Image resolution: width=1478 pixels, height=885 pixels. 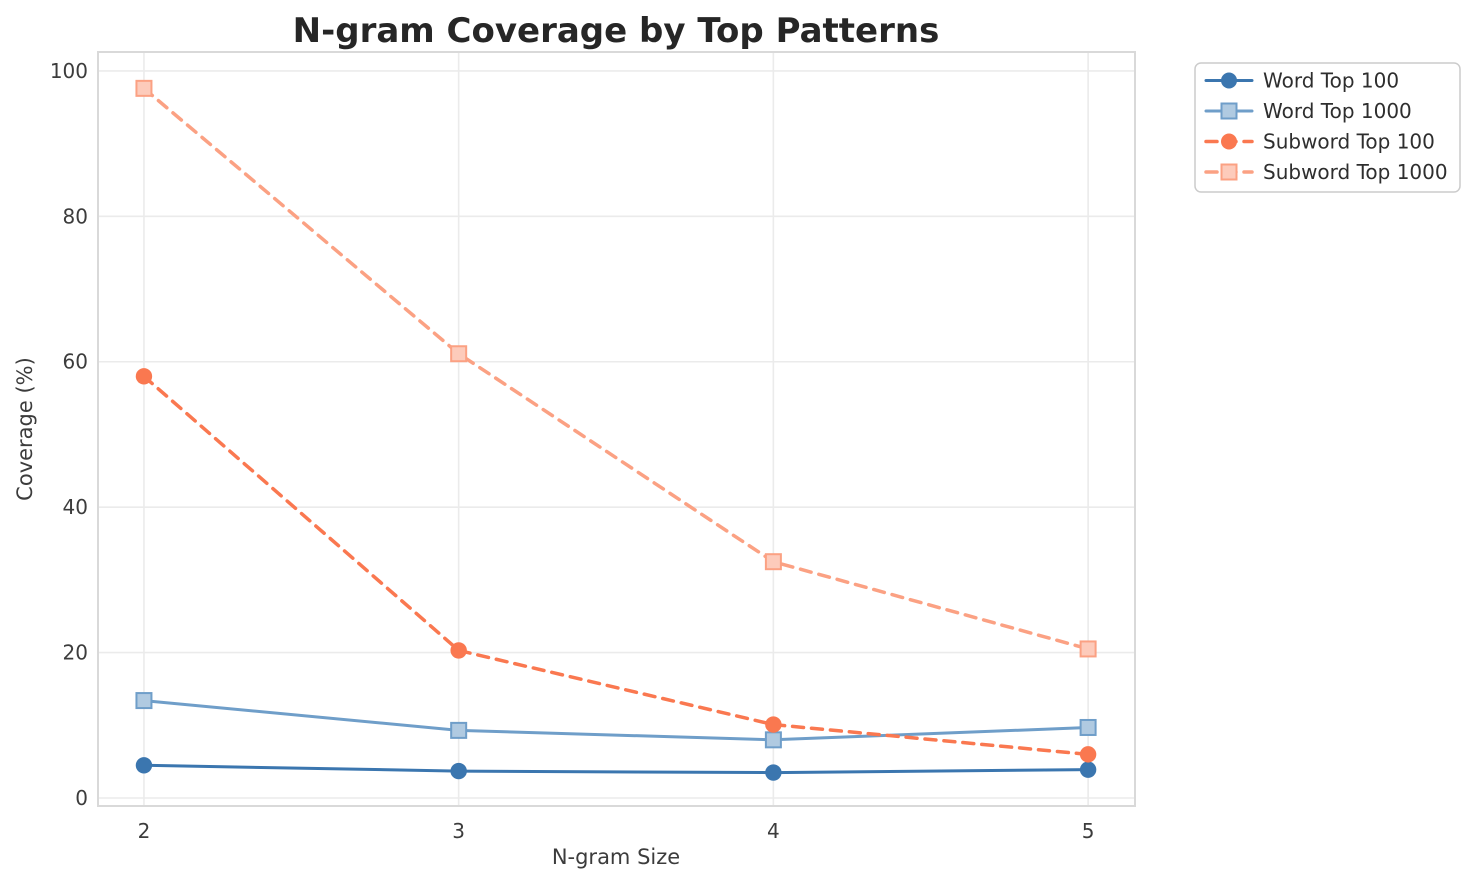 What do you see at coordinates (81, 798) in the screenshot?
I see `y-tick-label: 0` at bounding box center [81, 798].